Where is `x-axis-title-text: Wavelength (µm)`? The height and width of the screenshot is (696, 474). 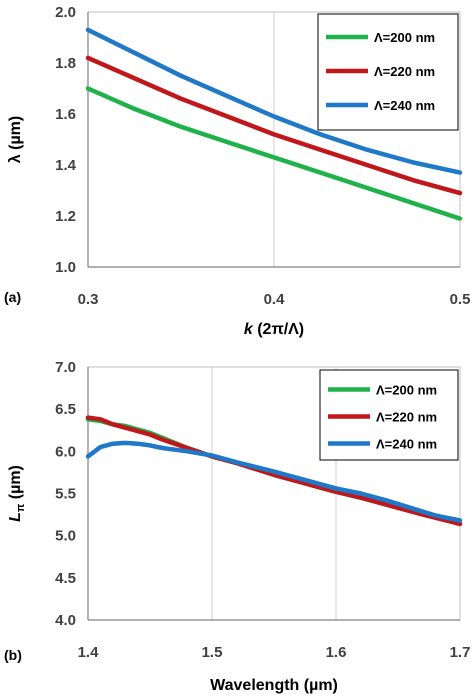 x-axis-title-text: Wavelength (µm) is located at coordinates (274, 685).